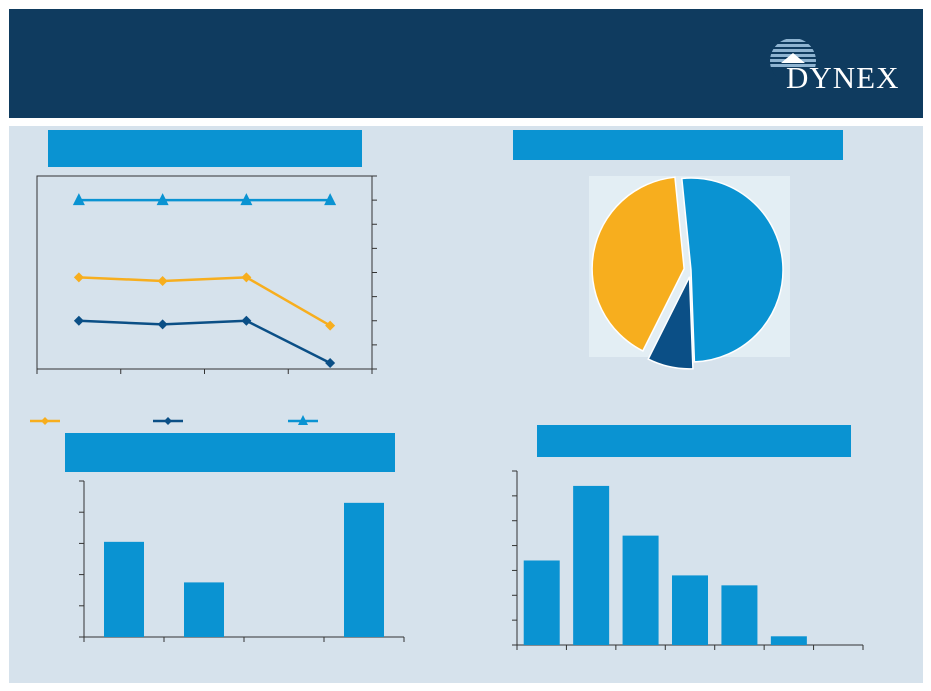 This screenshot has width=931, height=691. Describe the element at coordinates (174, 420) in the screenshot. I see `line-chart-legend` at that location.